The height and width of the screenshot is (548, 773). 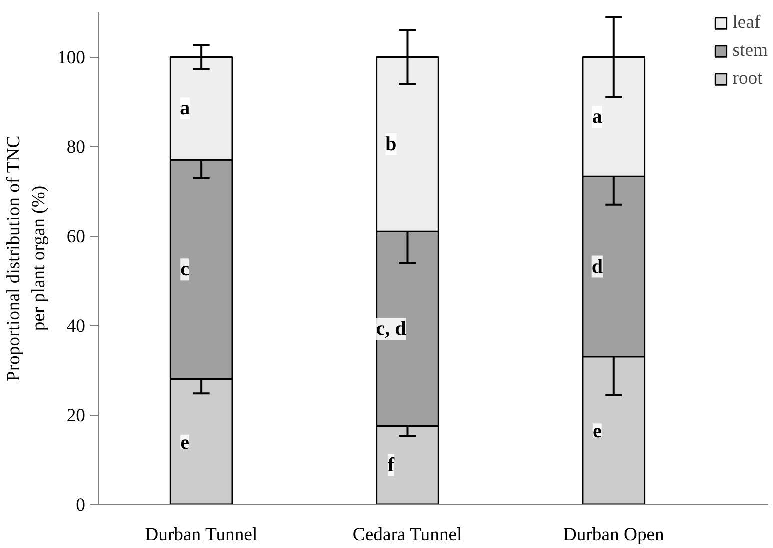 I want to click on annotation: d, so click(x=597, y=267).